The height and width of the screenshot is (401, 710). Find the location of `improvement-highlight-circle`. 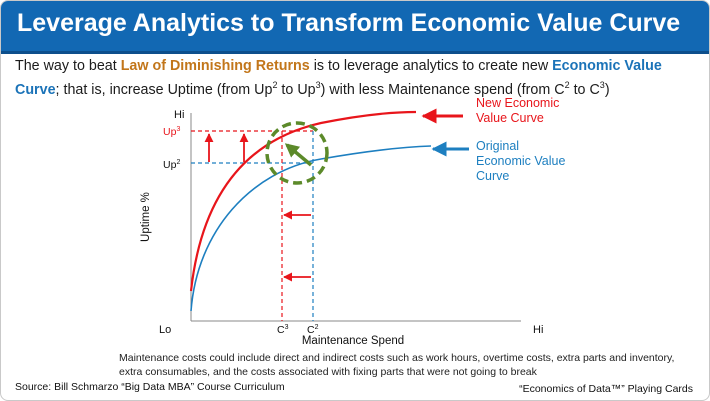

improvement-highlight-circle is located at coordinates (297, 153).